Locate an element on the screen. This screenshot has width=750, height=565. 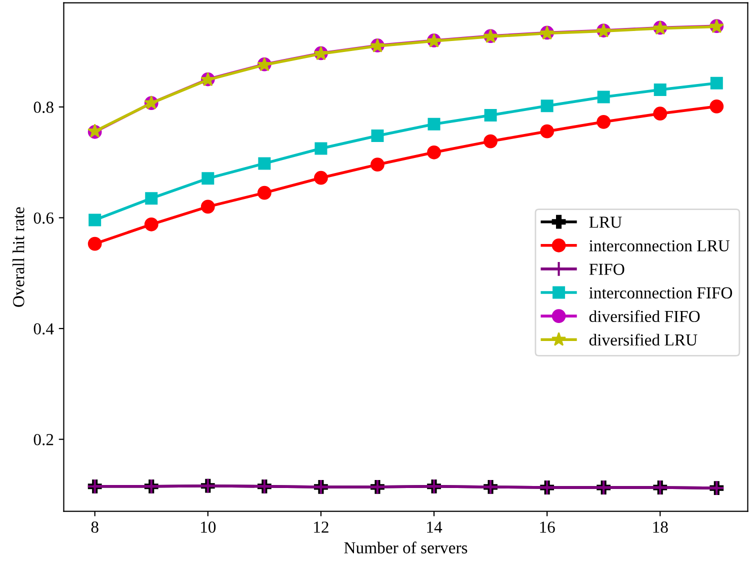
legend-label: interconnection FIFO is located at coordinates (660, 292).